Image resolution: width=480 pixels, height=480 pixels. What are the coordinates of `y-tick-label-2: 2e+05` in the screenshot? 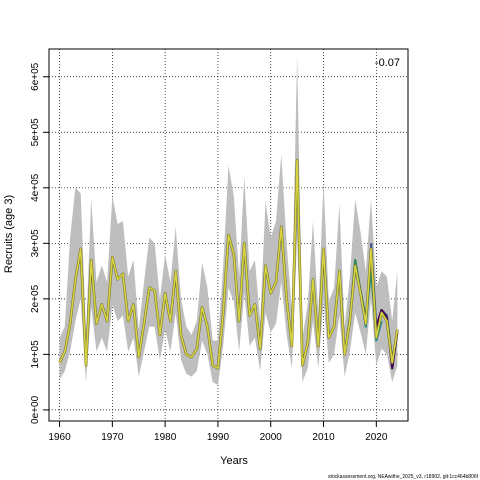 It's located at (35, 298).